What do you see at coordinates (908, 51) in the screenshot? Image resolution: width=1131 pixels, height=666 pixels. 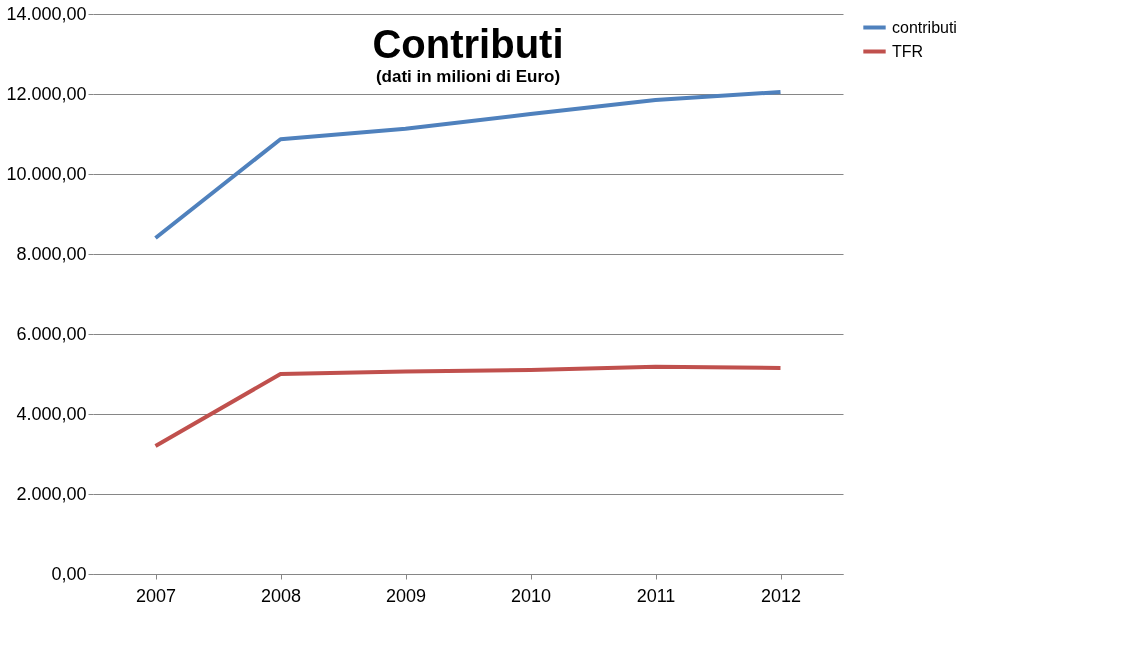 I see `legend-label: TFR` at bounding box center [908, 51].